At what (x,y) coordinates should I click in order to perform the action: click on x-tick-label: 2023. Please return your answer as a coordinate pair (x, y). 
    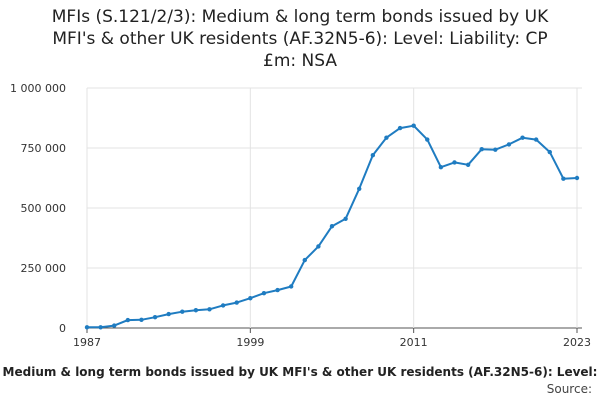
    Looking at the image, I should click on (577, 342).